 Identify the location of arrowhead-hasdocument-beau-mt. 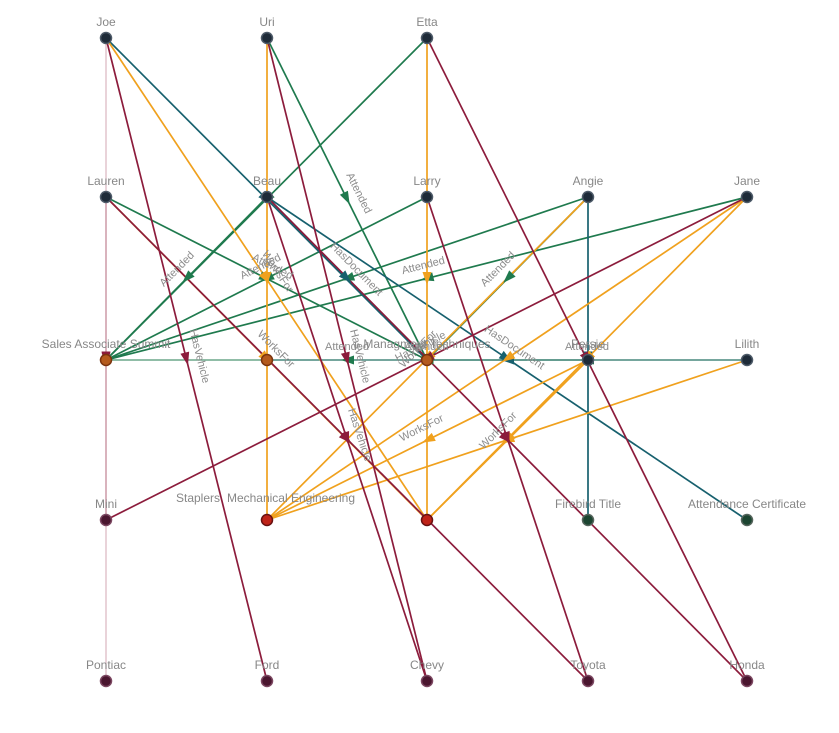
(345, 276).